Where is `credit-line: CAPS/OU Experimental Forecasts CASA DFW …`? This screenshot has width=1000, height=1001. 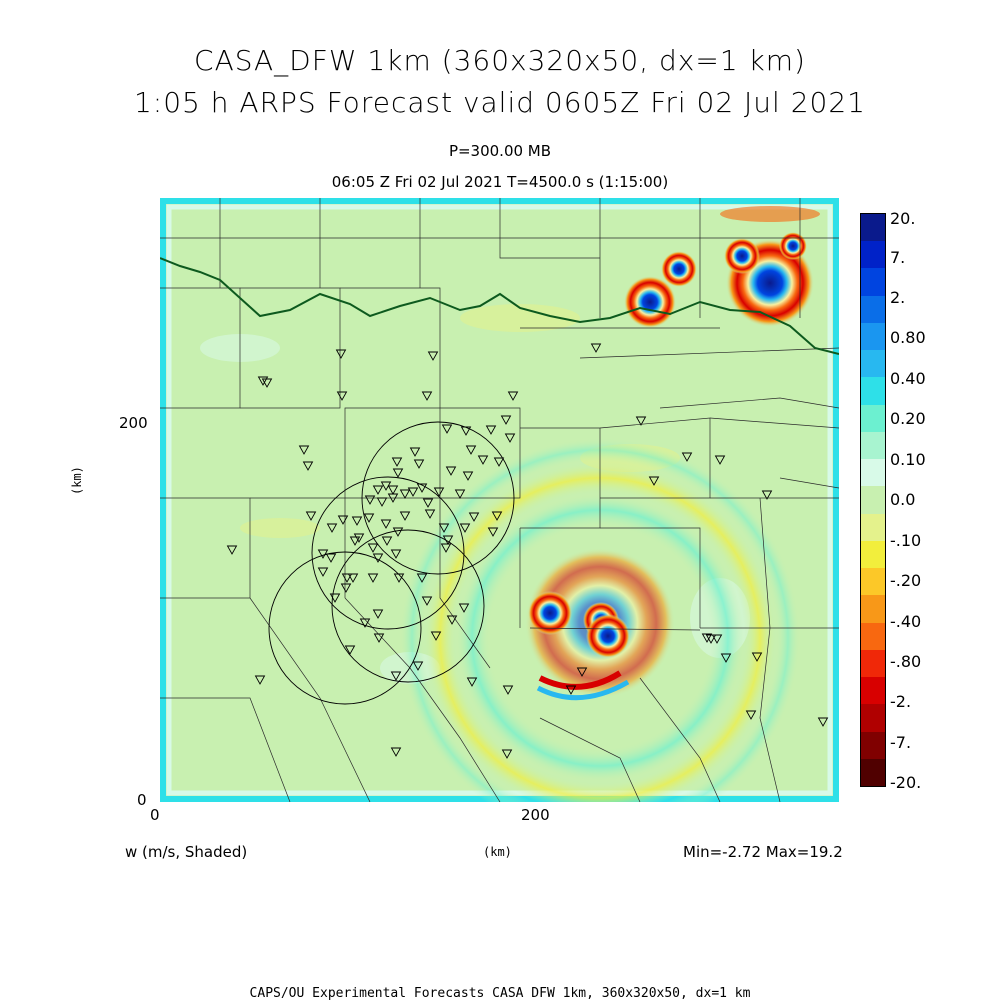
credit-line: CAPS/OU Experimental Forecasts CASA DFW … is located at coordinates (500, 993).